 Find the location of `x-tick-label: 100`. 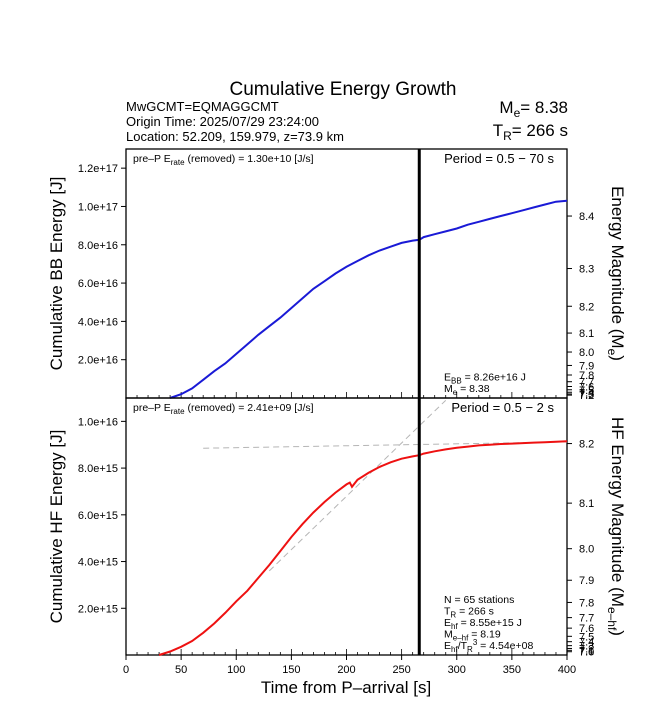

x-tick-label: 100 is located at coordinates (236, 670).